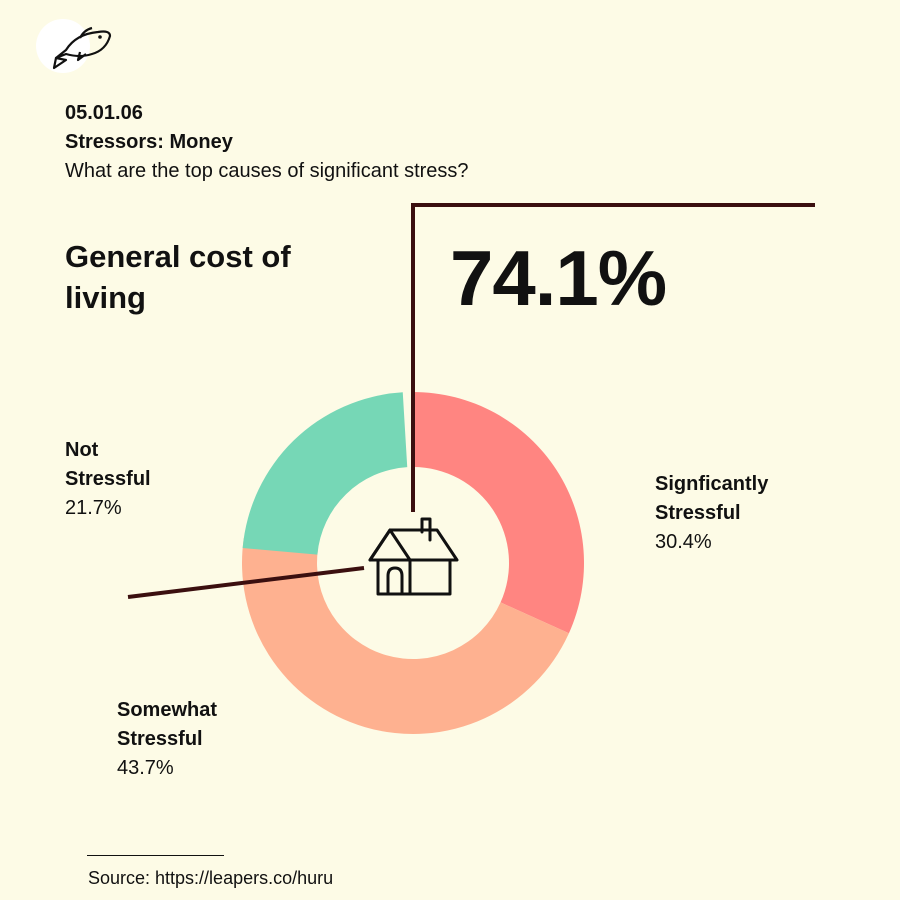 This screenshot has width=900, height=900. I want to click on page-code: 05.01.06, so click(104, 113).